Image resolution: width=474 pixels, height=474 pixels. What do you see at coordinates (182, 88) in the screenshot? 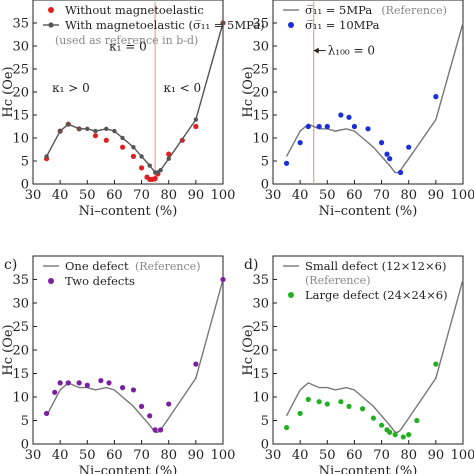
I see `annotation-kappa-negative: κ₁ < 0` at bounding box center [182, 88].